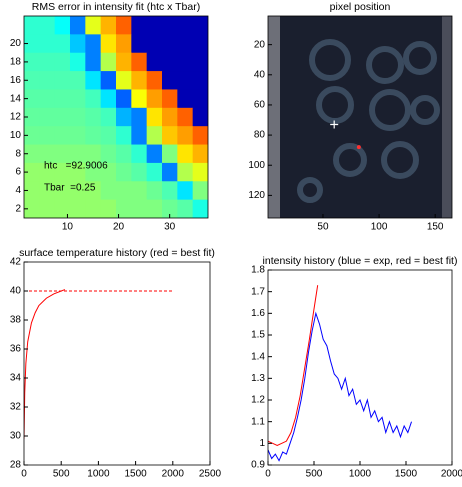  What do you see at coordinates (258, 291) in the screenshot?
I see `y-tick-label: 1.7` at bounding box center [258, 291].